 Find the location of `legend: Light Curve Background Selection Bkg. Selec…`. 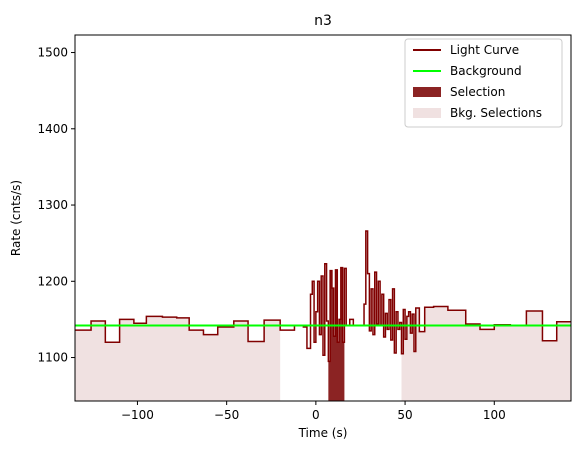

legend: Light Curve Background Selection Bkg. Selec… is located at coordinates (483, 83).